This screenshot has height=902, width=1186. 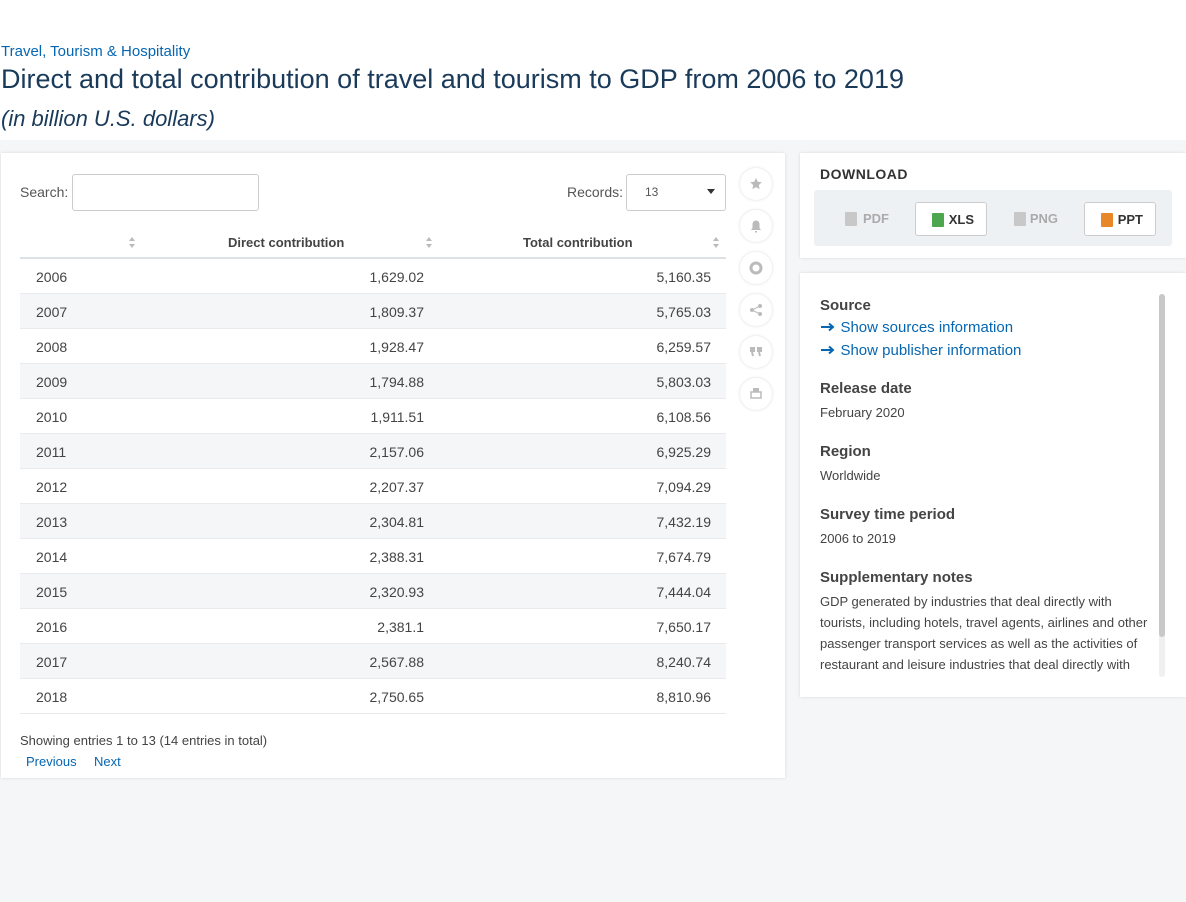 I want to click on direct-cell: 1,629.02, so click(x=397, y=277).